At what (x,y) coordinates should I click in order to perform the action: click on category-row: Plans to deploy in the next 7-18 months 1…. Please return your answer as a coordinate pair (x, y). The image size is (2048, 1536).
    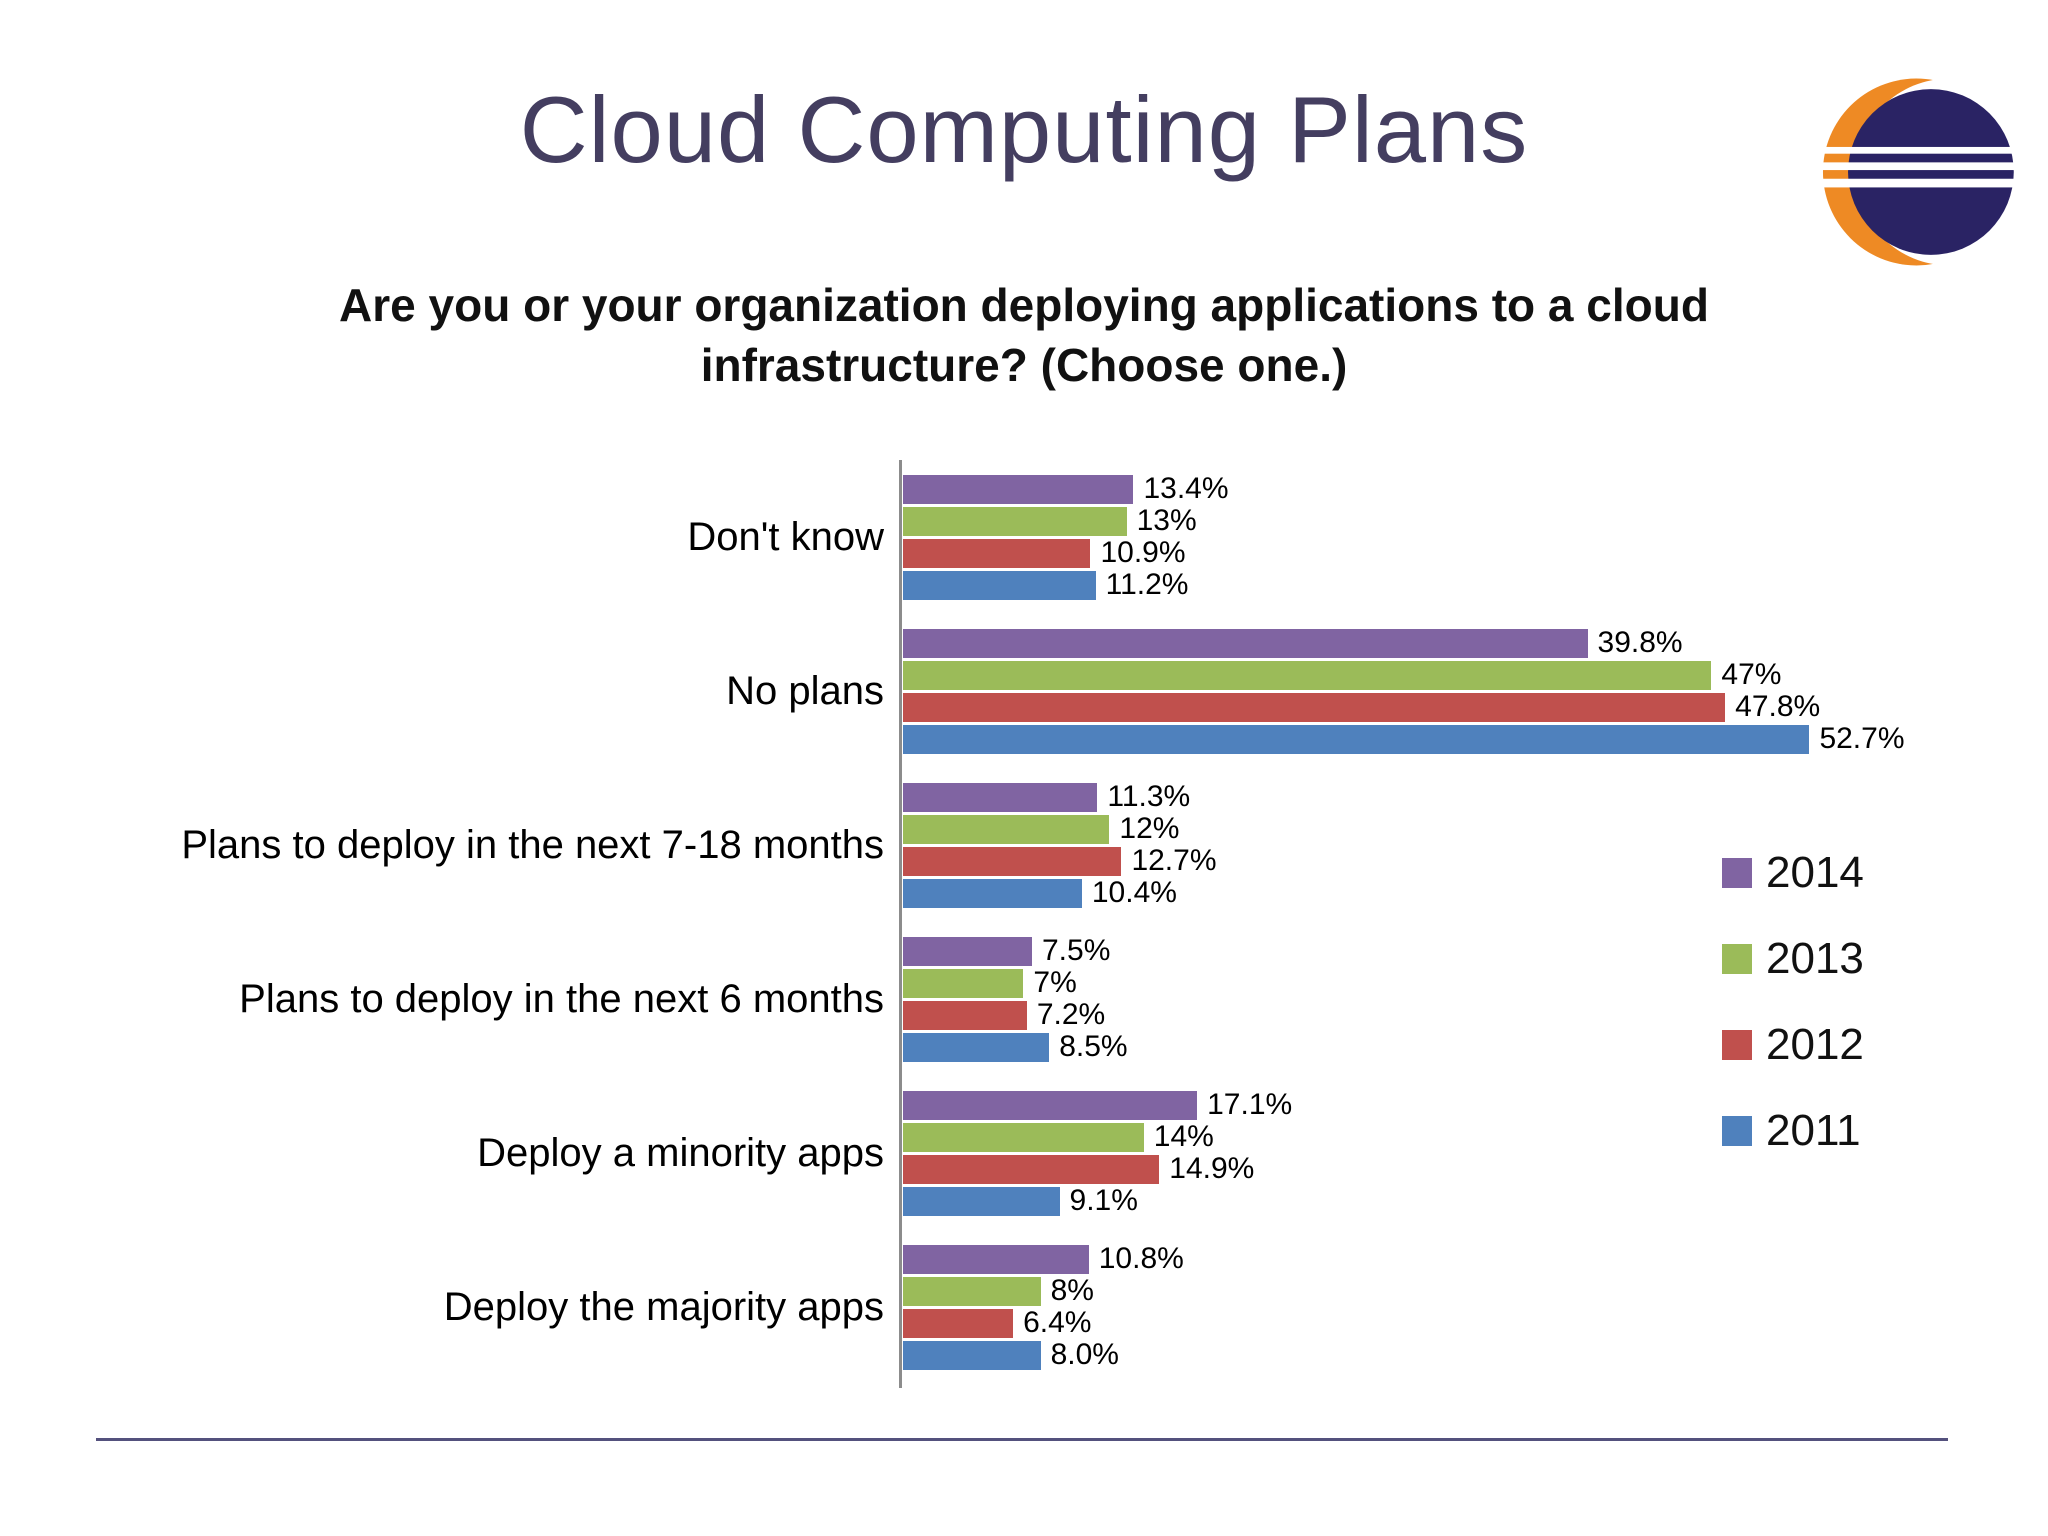
    Looking at the image, I should click on (1024, 845).